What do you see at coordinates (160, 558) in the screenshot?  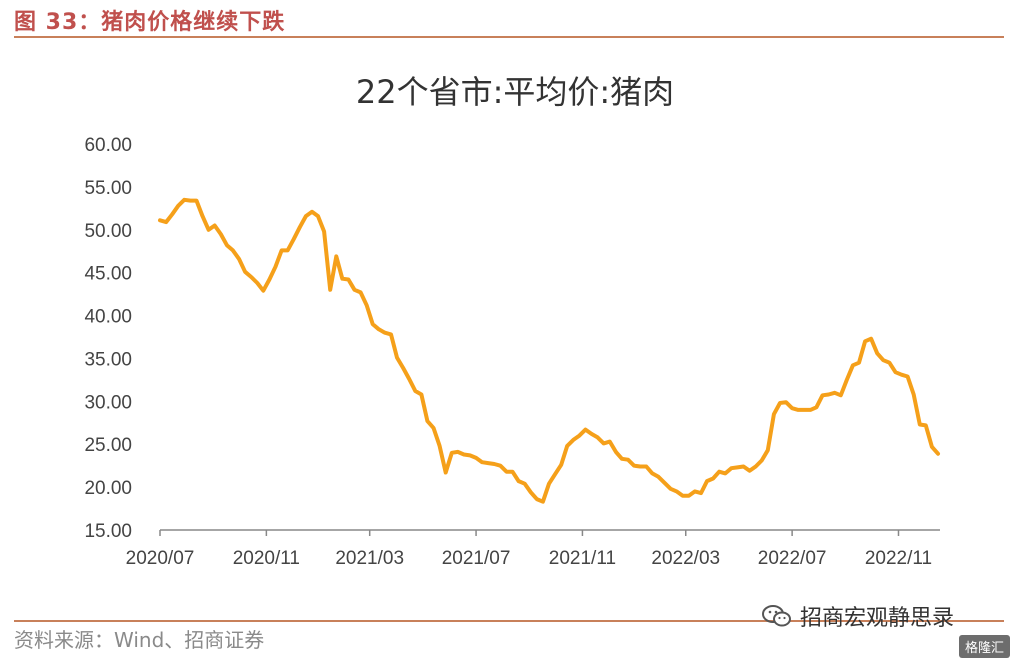 I see `x-tick-label: 2020/07` at bounding box center [160, 558].